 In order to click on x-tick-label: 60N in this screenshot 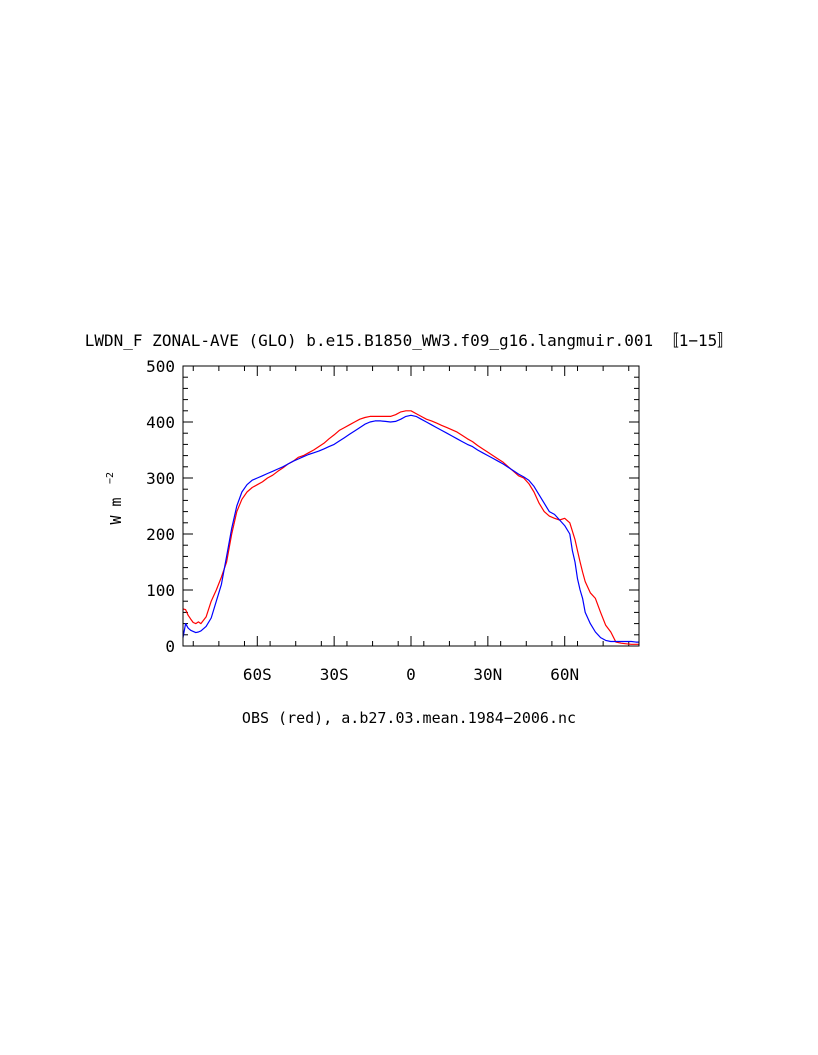, I will do `click(564, 674)`.